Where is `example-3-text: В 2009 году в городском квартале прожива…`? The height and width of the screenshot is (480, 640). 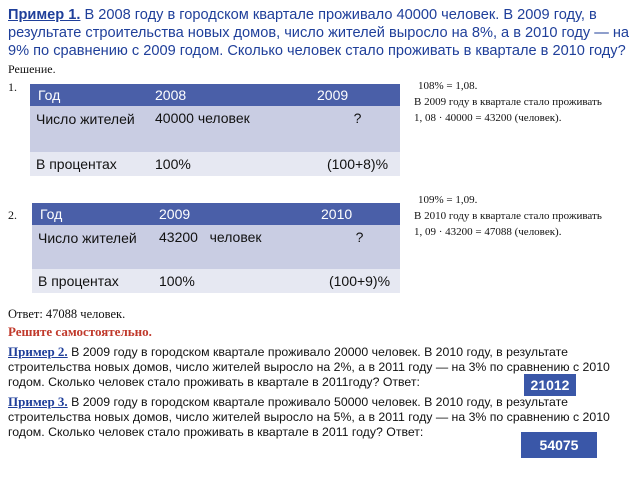
example-3-text: В 2009 году в городском квартале прожива… is located at coordinates (309, 417).